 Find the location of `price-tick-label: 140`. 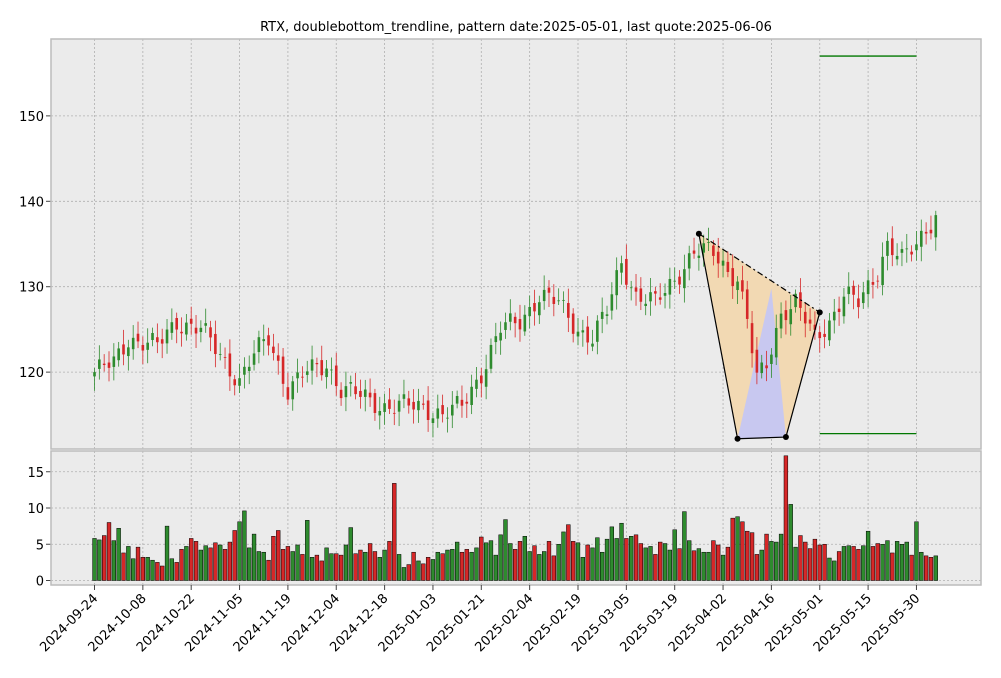

price-tick-label: 140 is located at coordinates (31, 202).